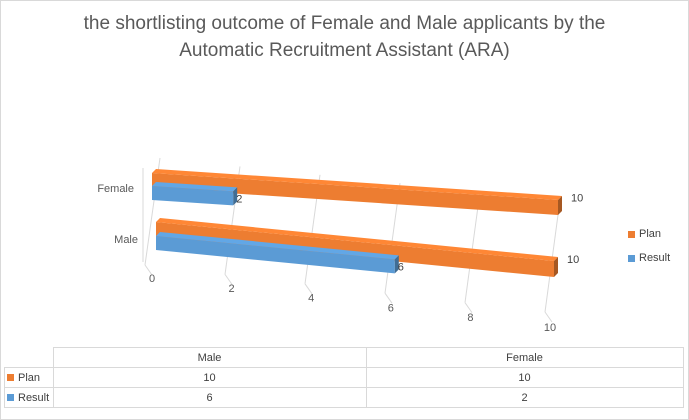 The width and height of the screenshot is (689, 420). What do you see at coordinates (577, 199) in the screenshot?
I see `data-label-plan-female: 10` at bounding box center [577, 199].